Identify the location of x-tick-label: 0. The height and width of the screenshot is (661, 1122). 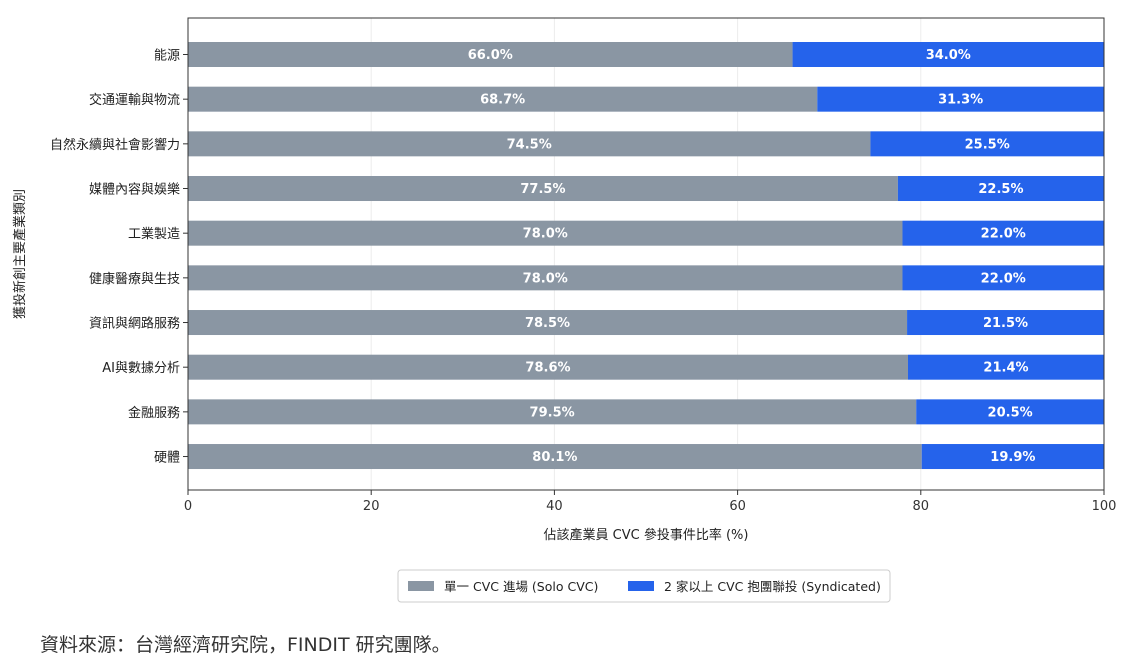
(188, 506).